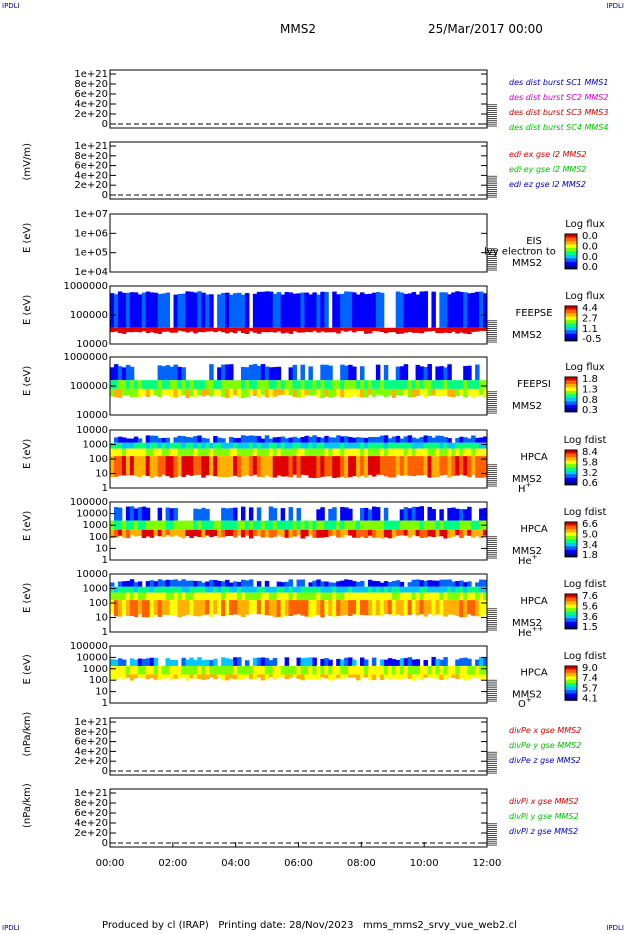  I want to click on colorbar-title: Log fdist, so click(585, 584).